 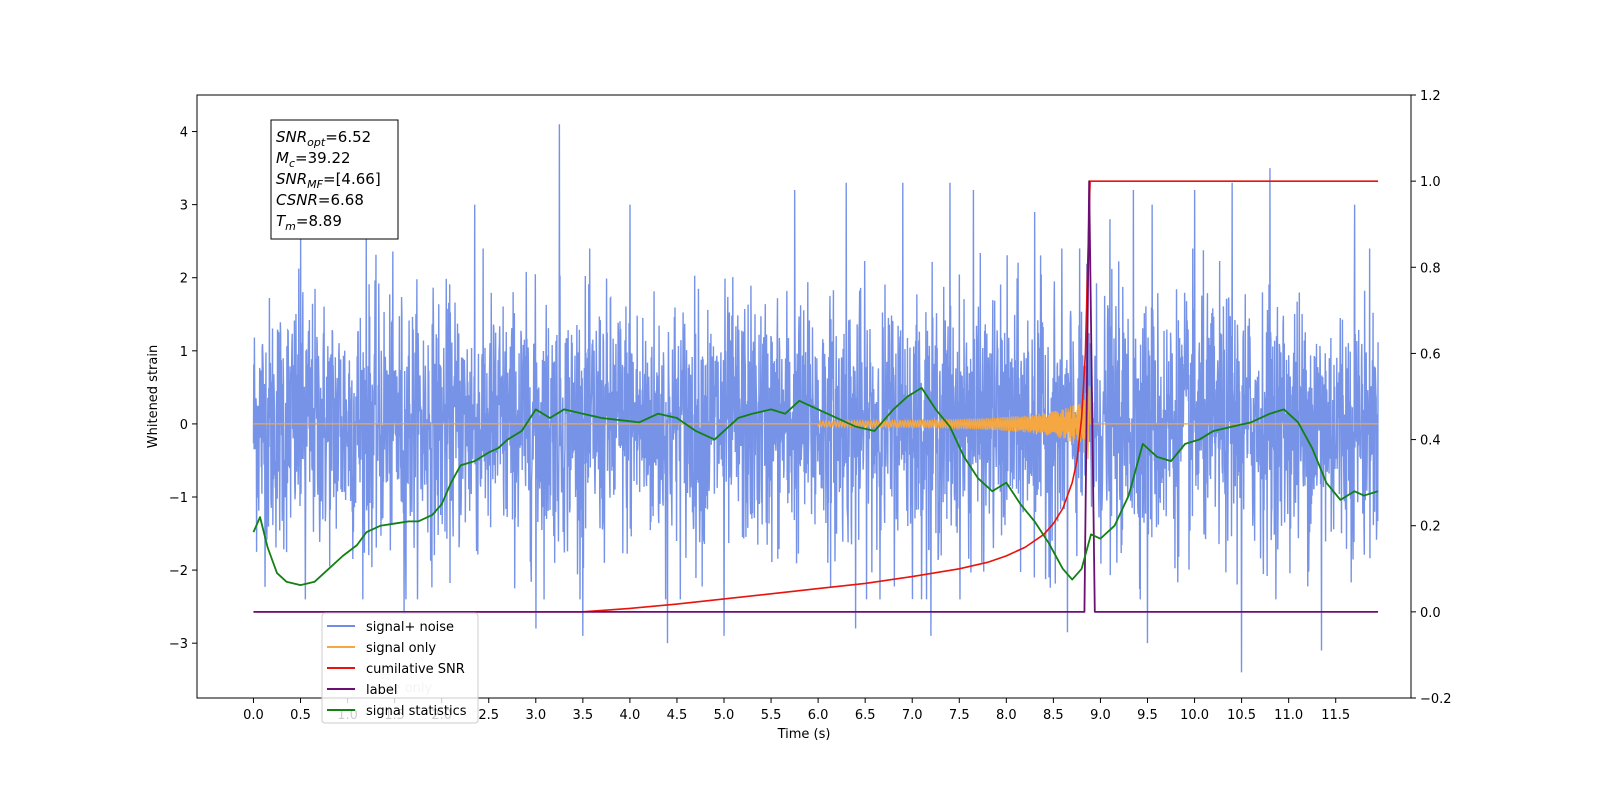 I want to click on legend-label: signal statistics, so click(x=416, y=711).